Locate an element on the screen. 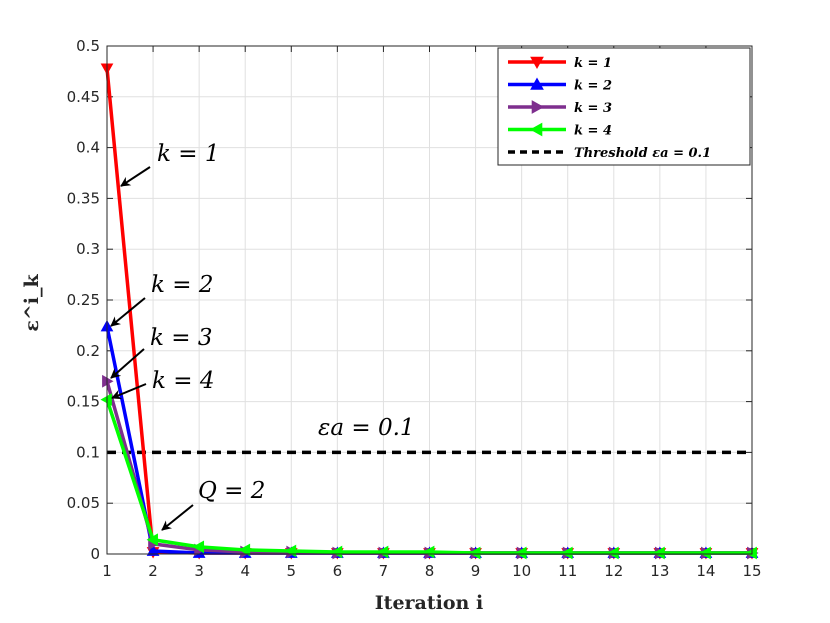  annotation-label: k = 3 is located at coordinates (181, 338).